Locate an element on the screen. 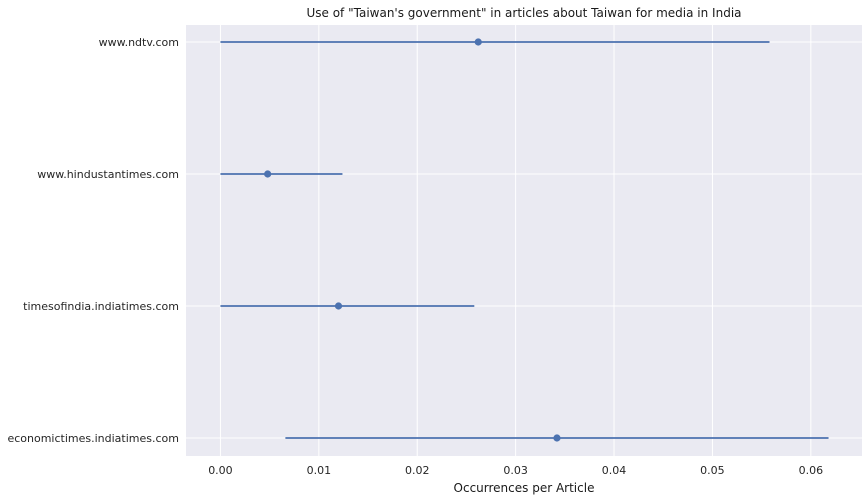 The width and height of the screenshot is (866, 501). x-tick-label: 0.05 is located at coordinates (712, 470).